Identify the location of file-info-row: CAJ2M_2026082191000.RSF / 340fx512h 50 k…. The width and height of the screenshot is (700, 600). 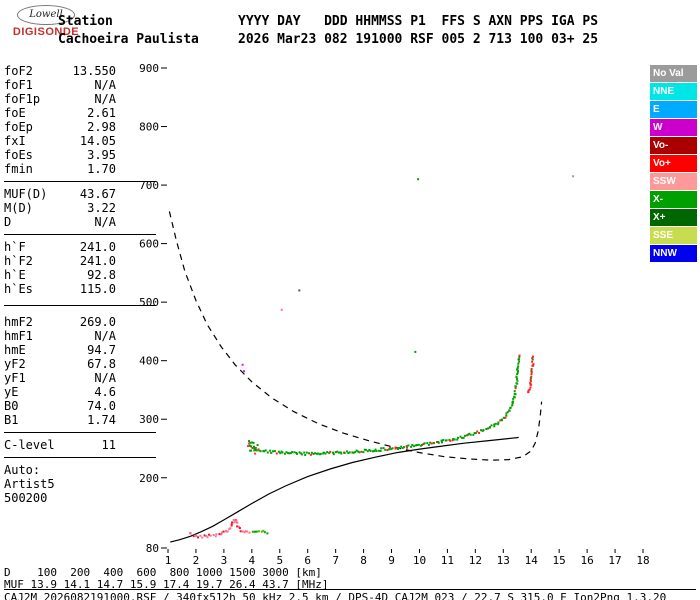
(350, 594).